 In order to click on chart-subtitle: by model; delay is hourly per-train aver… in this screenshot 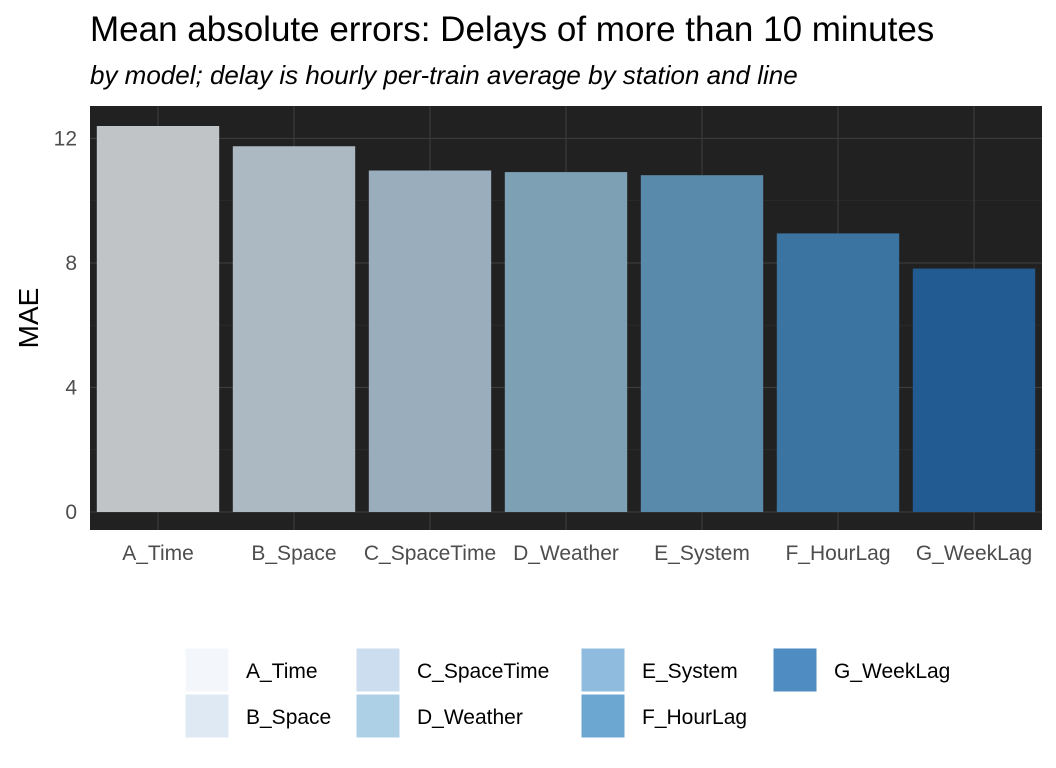, I will do `click(444, 75)`.